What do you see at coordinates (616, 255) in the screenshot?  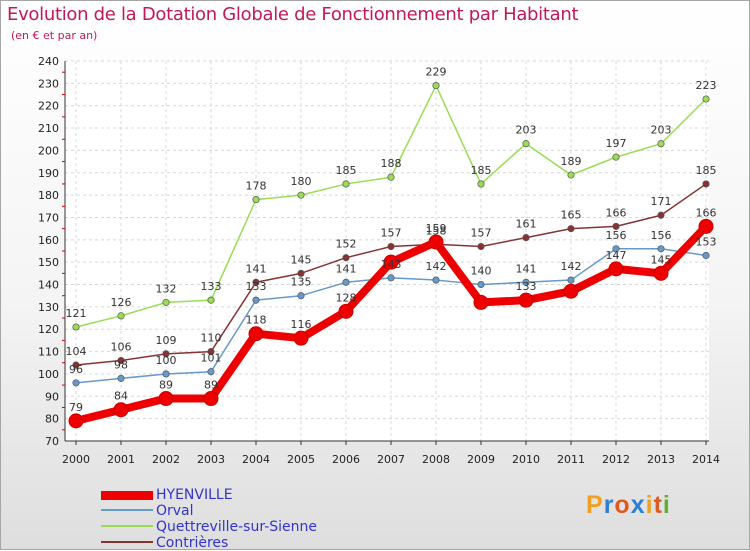 I see `data-label-hyenville: 147` at bounding box center [616, 255].